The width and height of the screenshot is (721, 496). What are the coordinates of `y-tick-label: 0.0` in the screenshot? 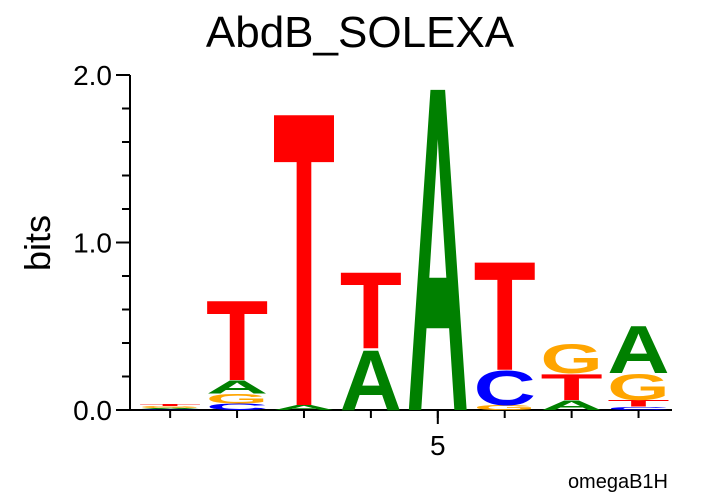 It's located at (92, 410).